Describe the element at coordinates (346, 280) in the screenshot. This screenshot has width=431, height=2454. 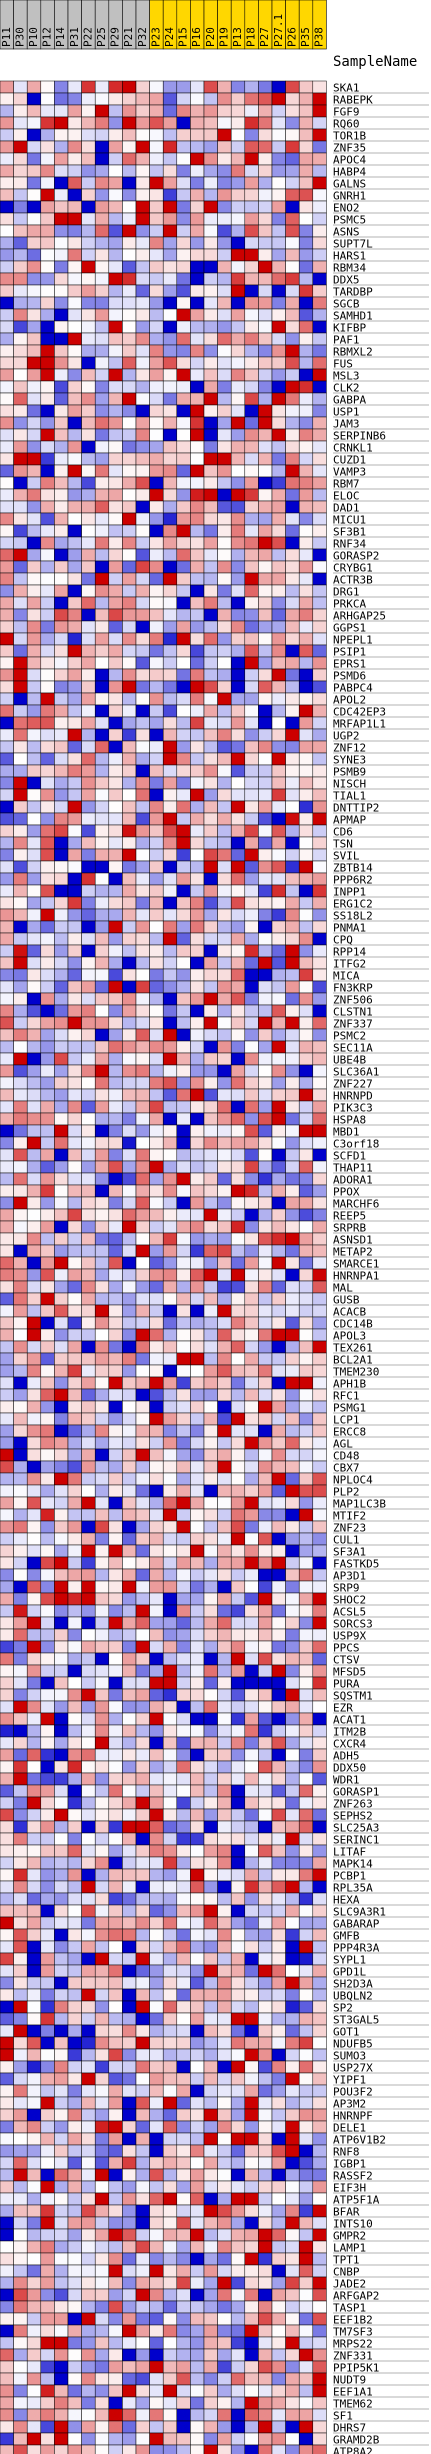
I see `row-label: DDX5` at that location.